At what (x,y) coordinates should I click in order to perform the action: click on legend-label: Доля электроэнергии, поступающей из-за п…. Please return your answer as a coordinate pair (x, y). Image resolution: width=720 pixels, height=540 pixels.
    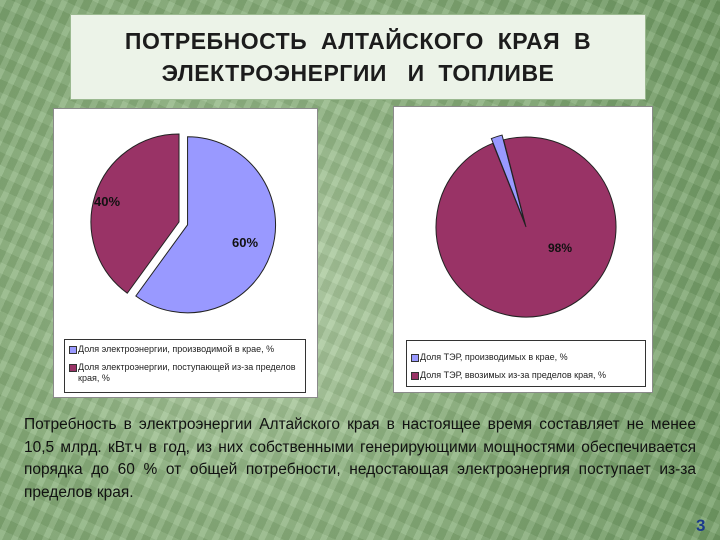
    Looking at the image, I should click on (187, 372).